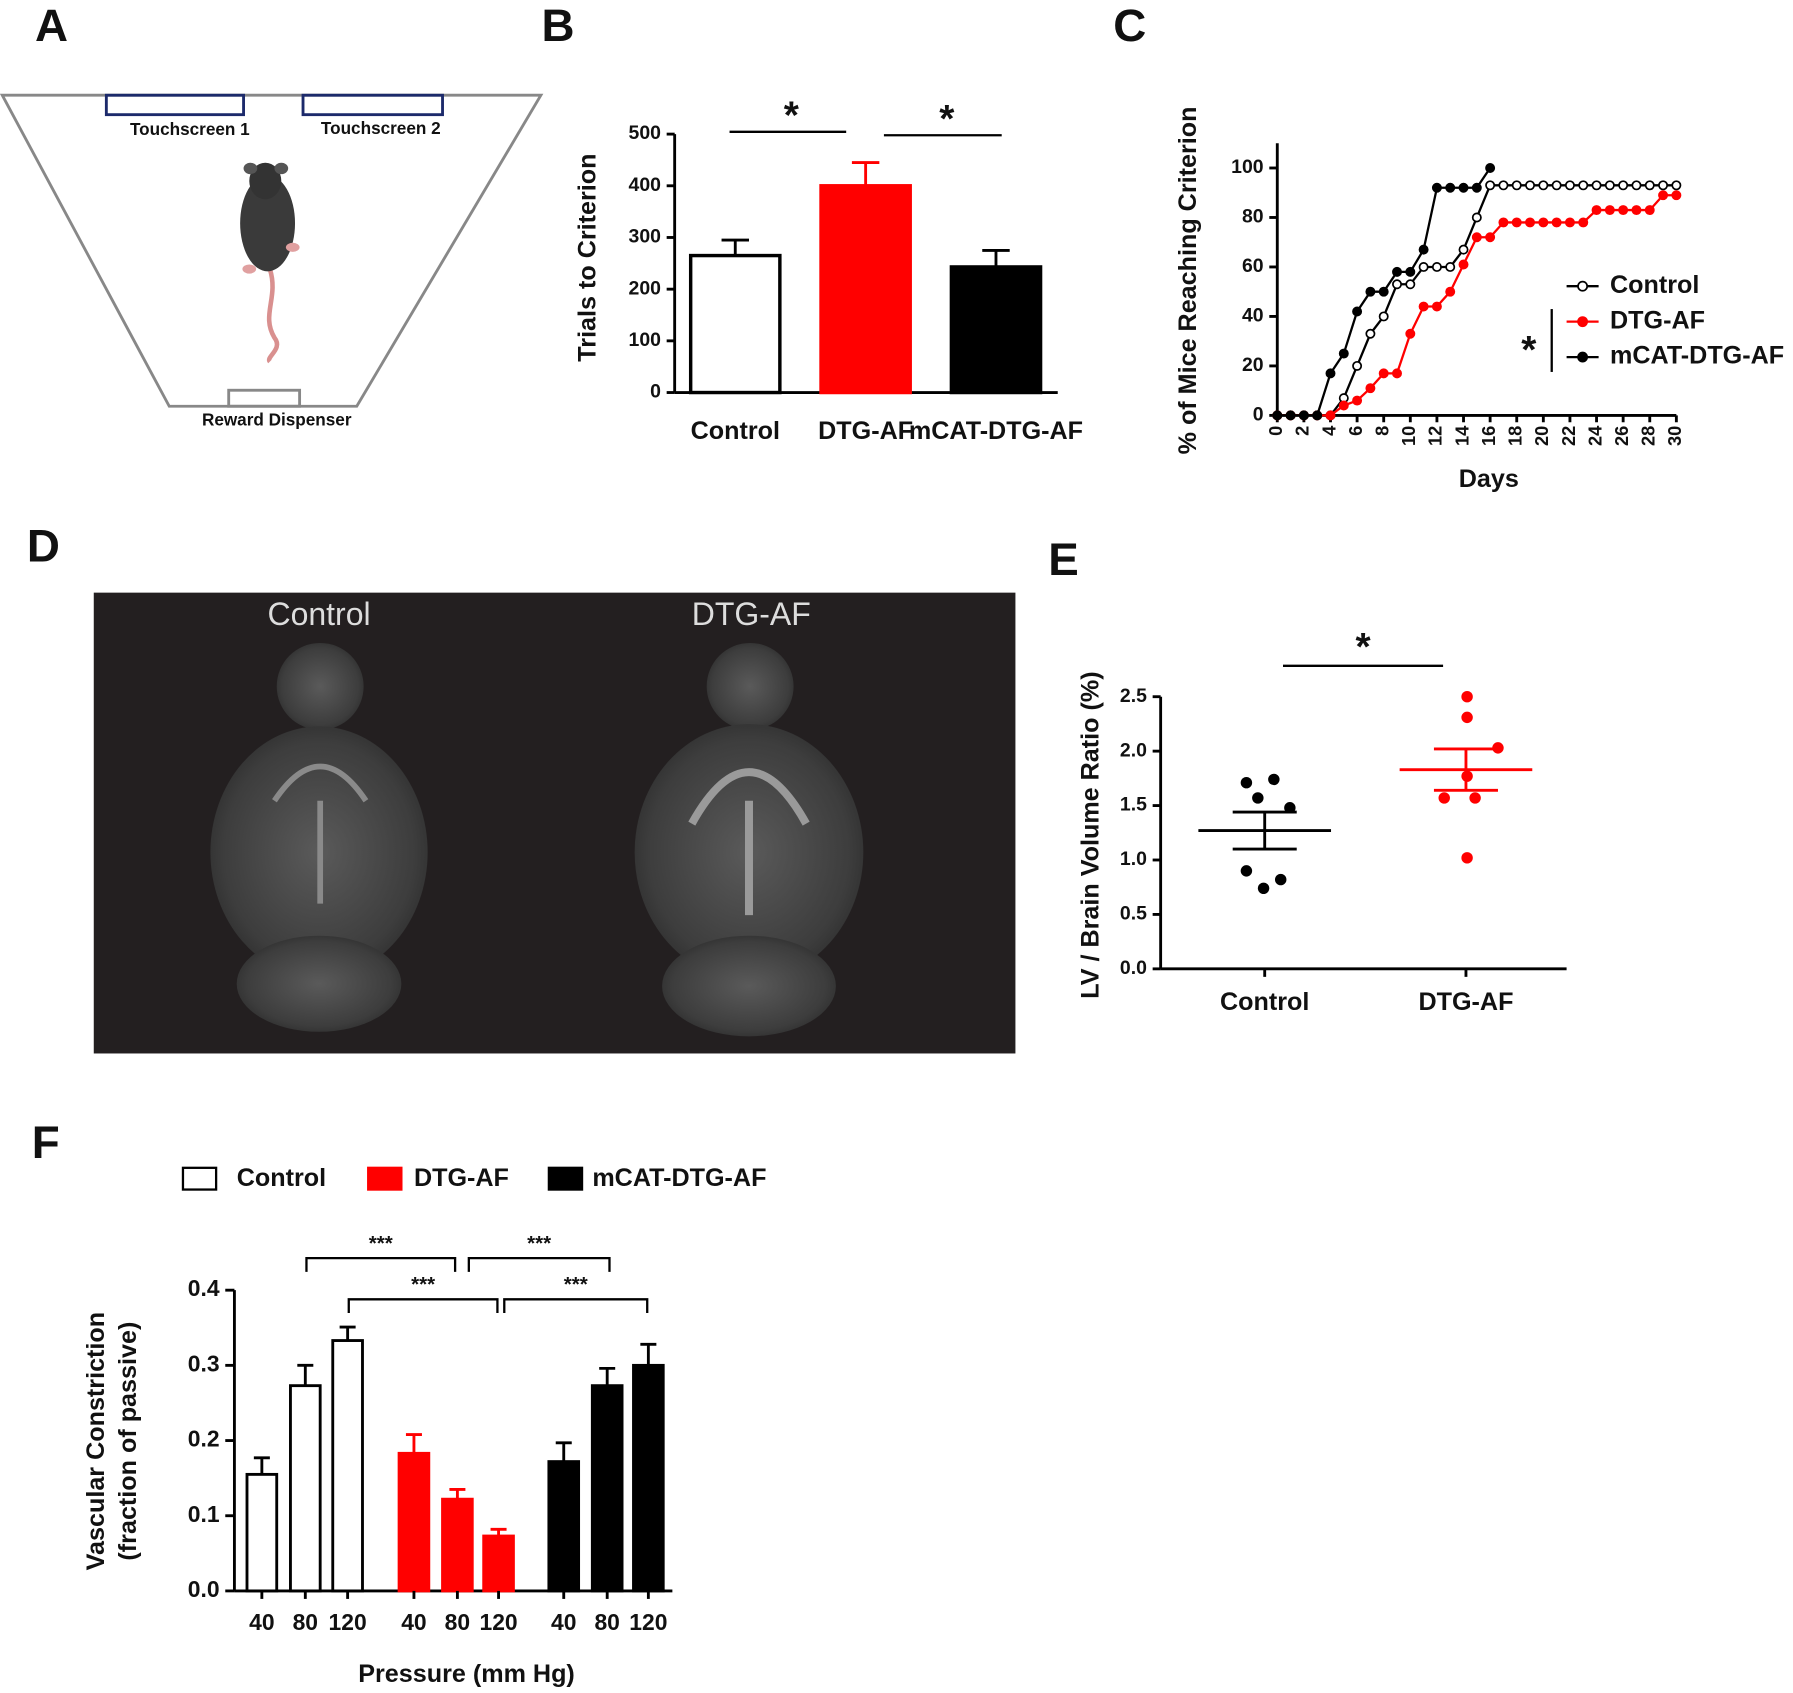 This screenshot has width=1793, height=1693. What do you see at coordinates (128, 1441) in the screenshot?
I see `y-axis-label: (fraction of passive)` at bounding box center [128, 1441].